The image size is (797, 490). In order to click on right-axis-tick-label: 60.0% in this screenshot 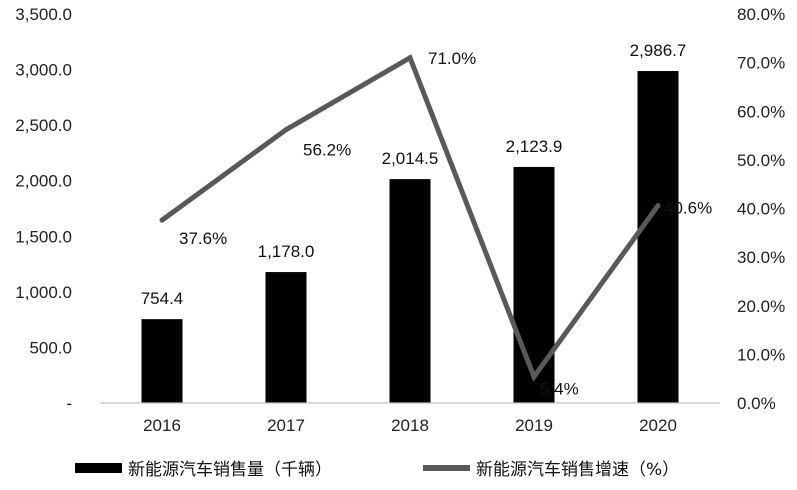, I will do `click(761, 111)`.